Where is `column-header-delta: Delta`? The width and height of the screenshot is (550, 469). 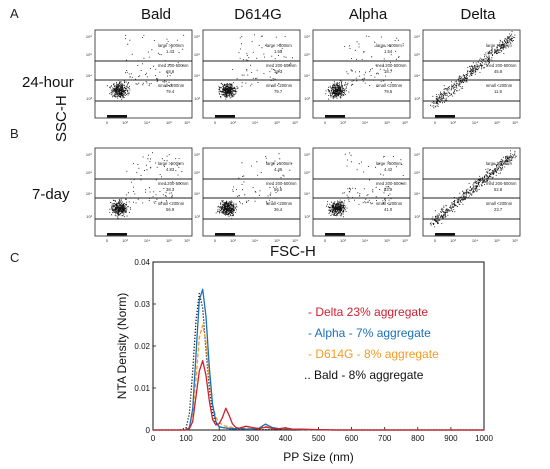 column-header-delta: Delta is located at coordinates (478, 14).